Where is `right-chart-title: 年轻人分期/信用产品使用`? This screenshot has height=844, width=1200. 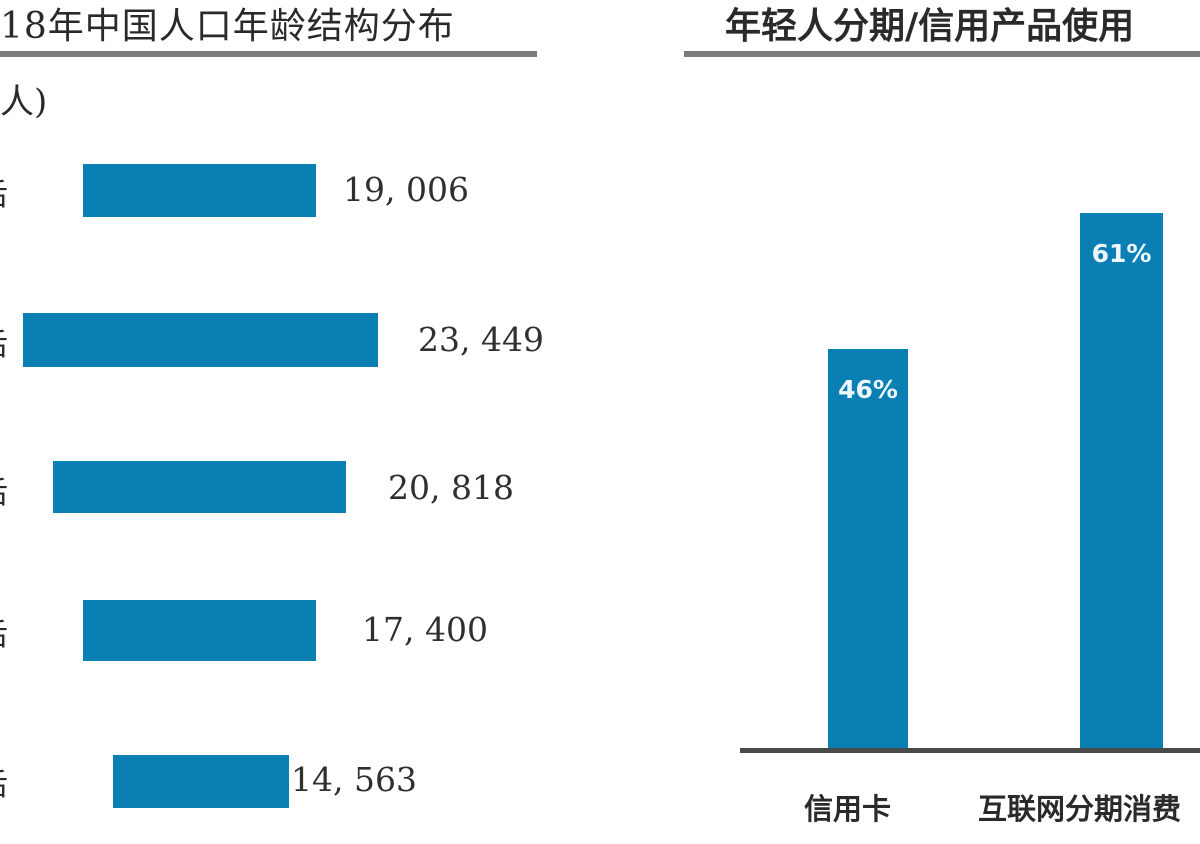 right-chart-title: 年轻人分期/信用产品使用 is located at coordinates (930, 26).